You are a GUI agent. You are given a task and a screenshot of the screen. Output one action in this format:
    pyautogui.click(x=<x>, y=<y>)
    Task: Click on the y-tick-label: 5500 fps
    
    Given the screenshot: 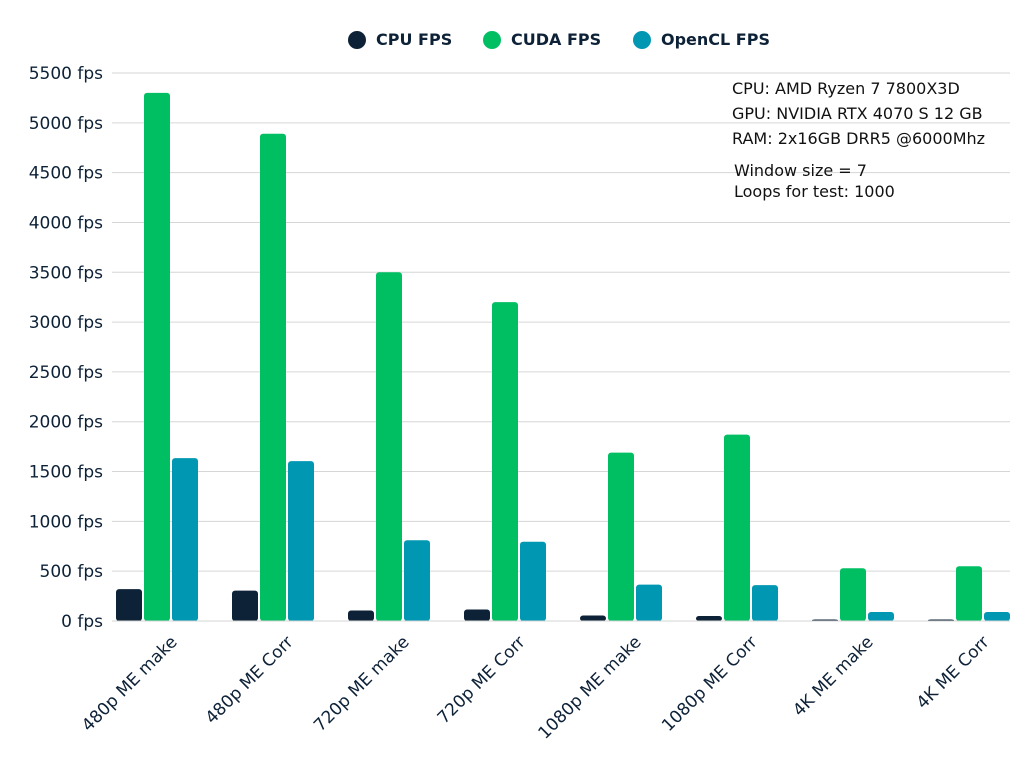 What is the action you would take?
    pyautogui.click(x=66, y=74)
    